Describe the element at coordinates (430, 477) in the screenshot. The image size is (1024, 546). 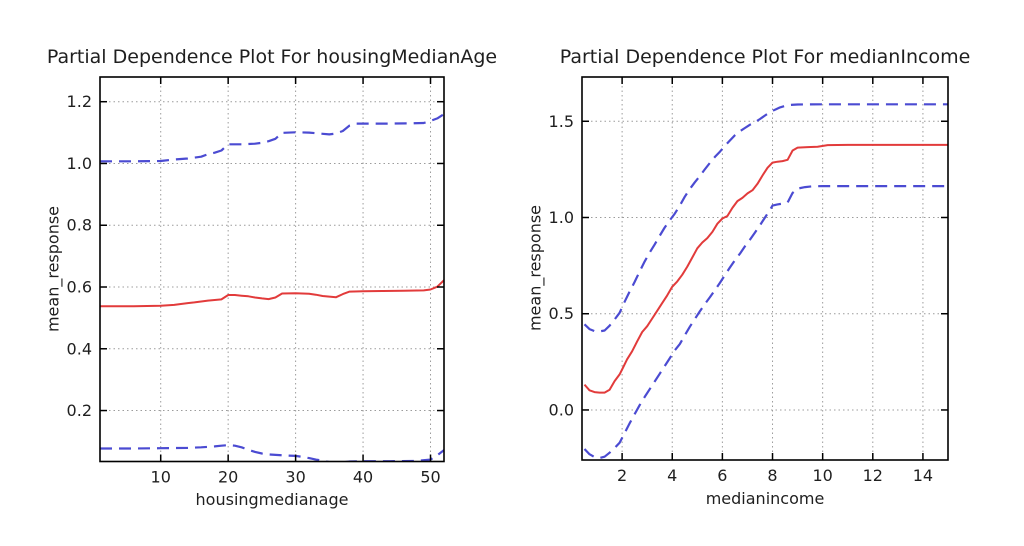
I see `x-tick-label: 50` at that location.